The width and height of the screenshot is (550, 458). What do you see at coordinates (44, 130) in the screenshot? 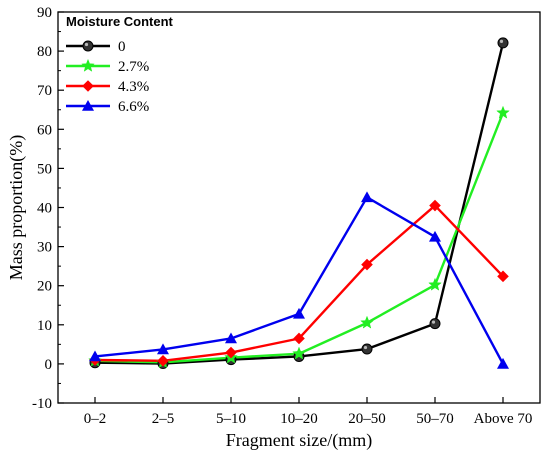
I see `y-tick-label: 60` at bounding box center [44, 130].